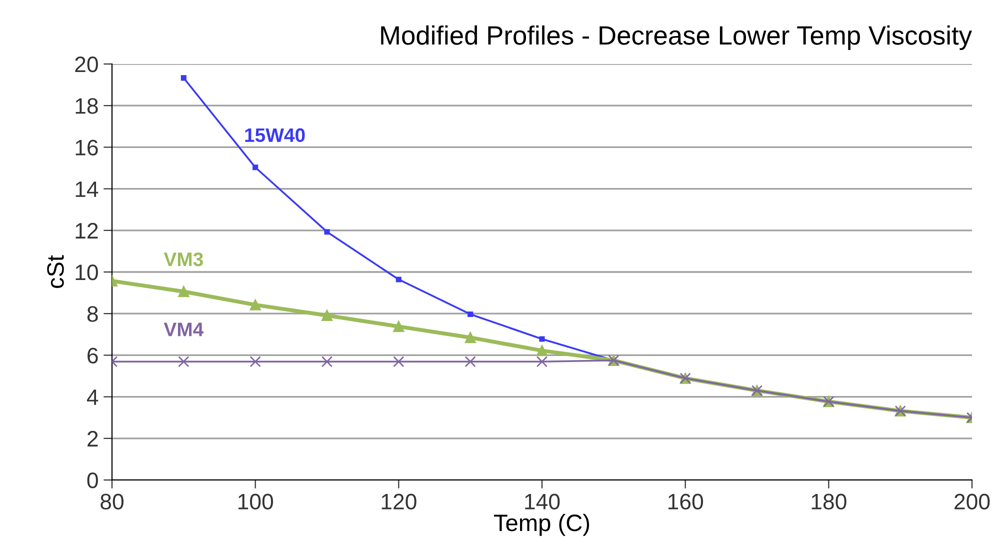 Image resolution: width=997 pixels, height=556 pixels. What do you see at coordinates (86, 64) in the screenshot?
I see `y-tick-label: 20` at bounding box center [86, 64].